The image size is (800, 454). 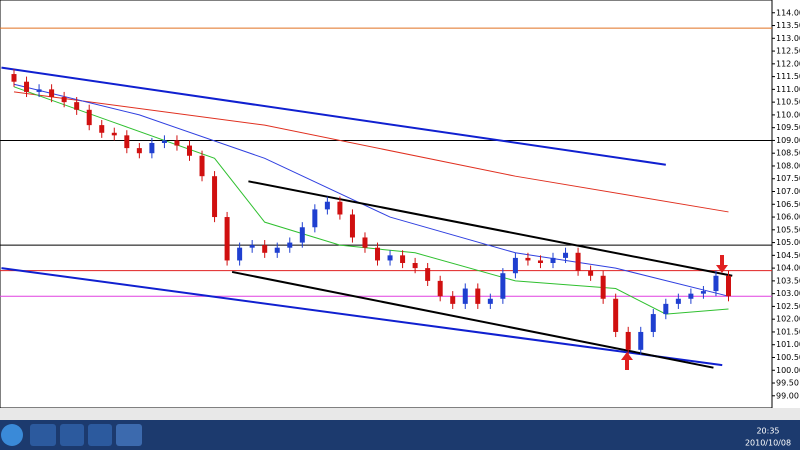 I want to click on y-tick-label: 109.50, so click(x=788, y=127).